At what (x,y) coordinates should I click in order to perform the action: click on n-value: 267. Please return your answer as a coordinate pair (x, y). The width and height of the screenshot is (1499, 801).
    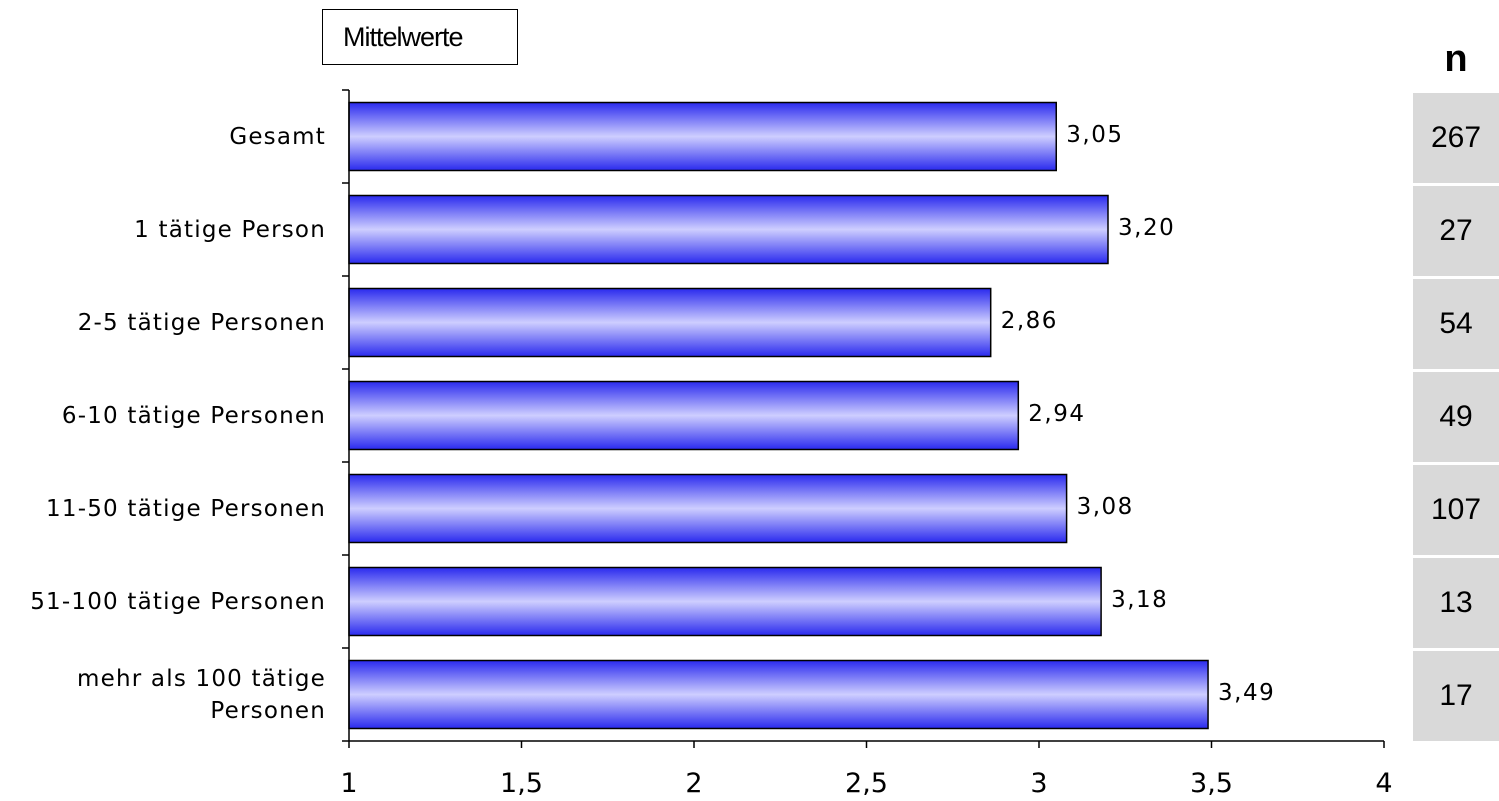
    Looking at the image, I should click on (1456, 138).